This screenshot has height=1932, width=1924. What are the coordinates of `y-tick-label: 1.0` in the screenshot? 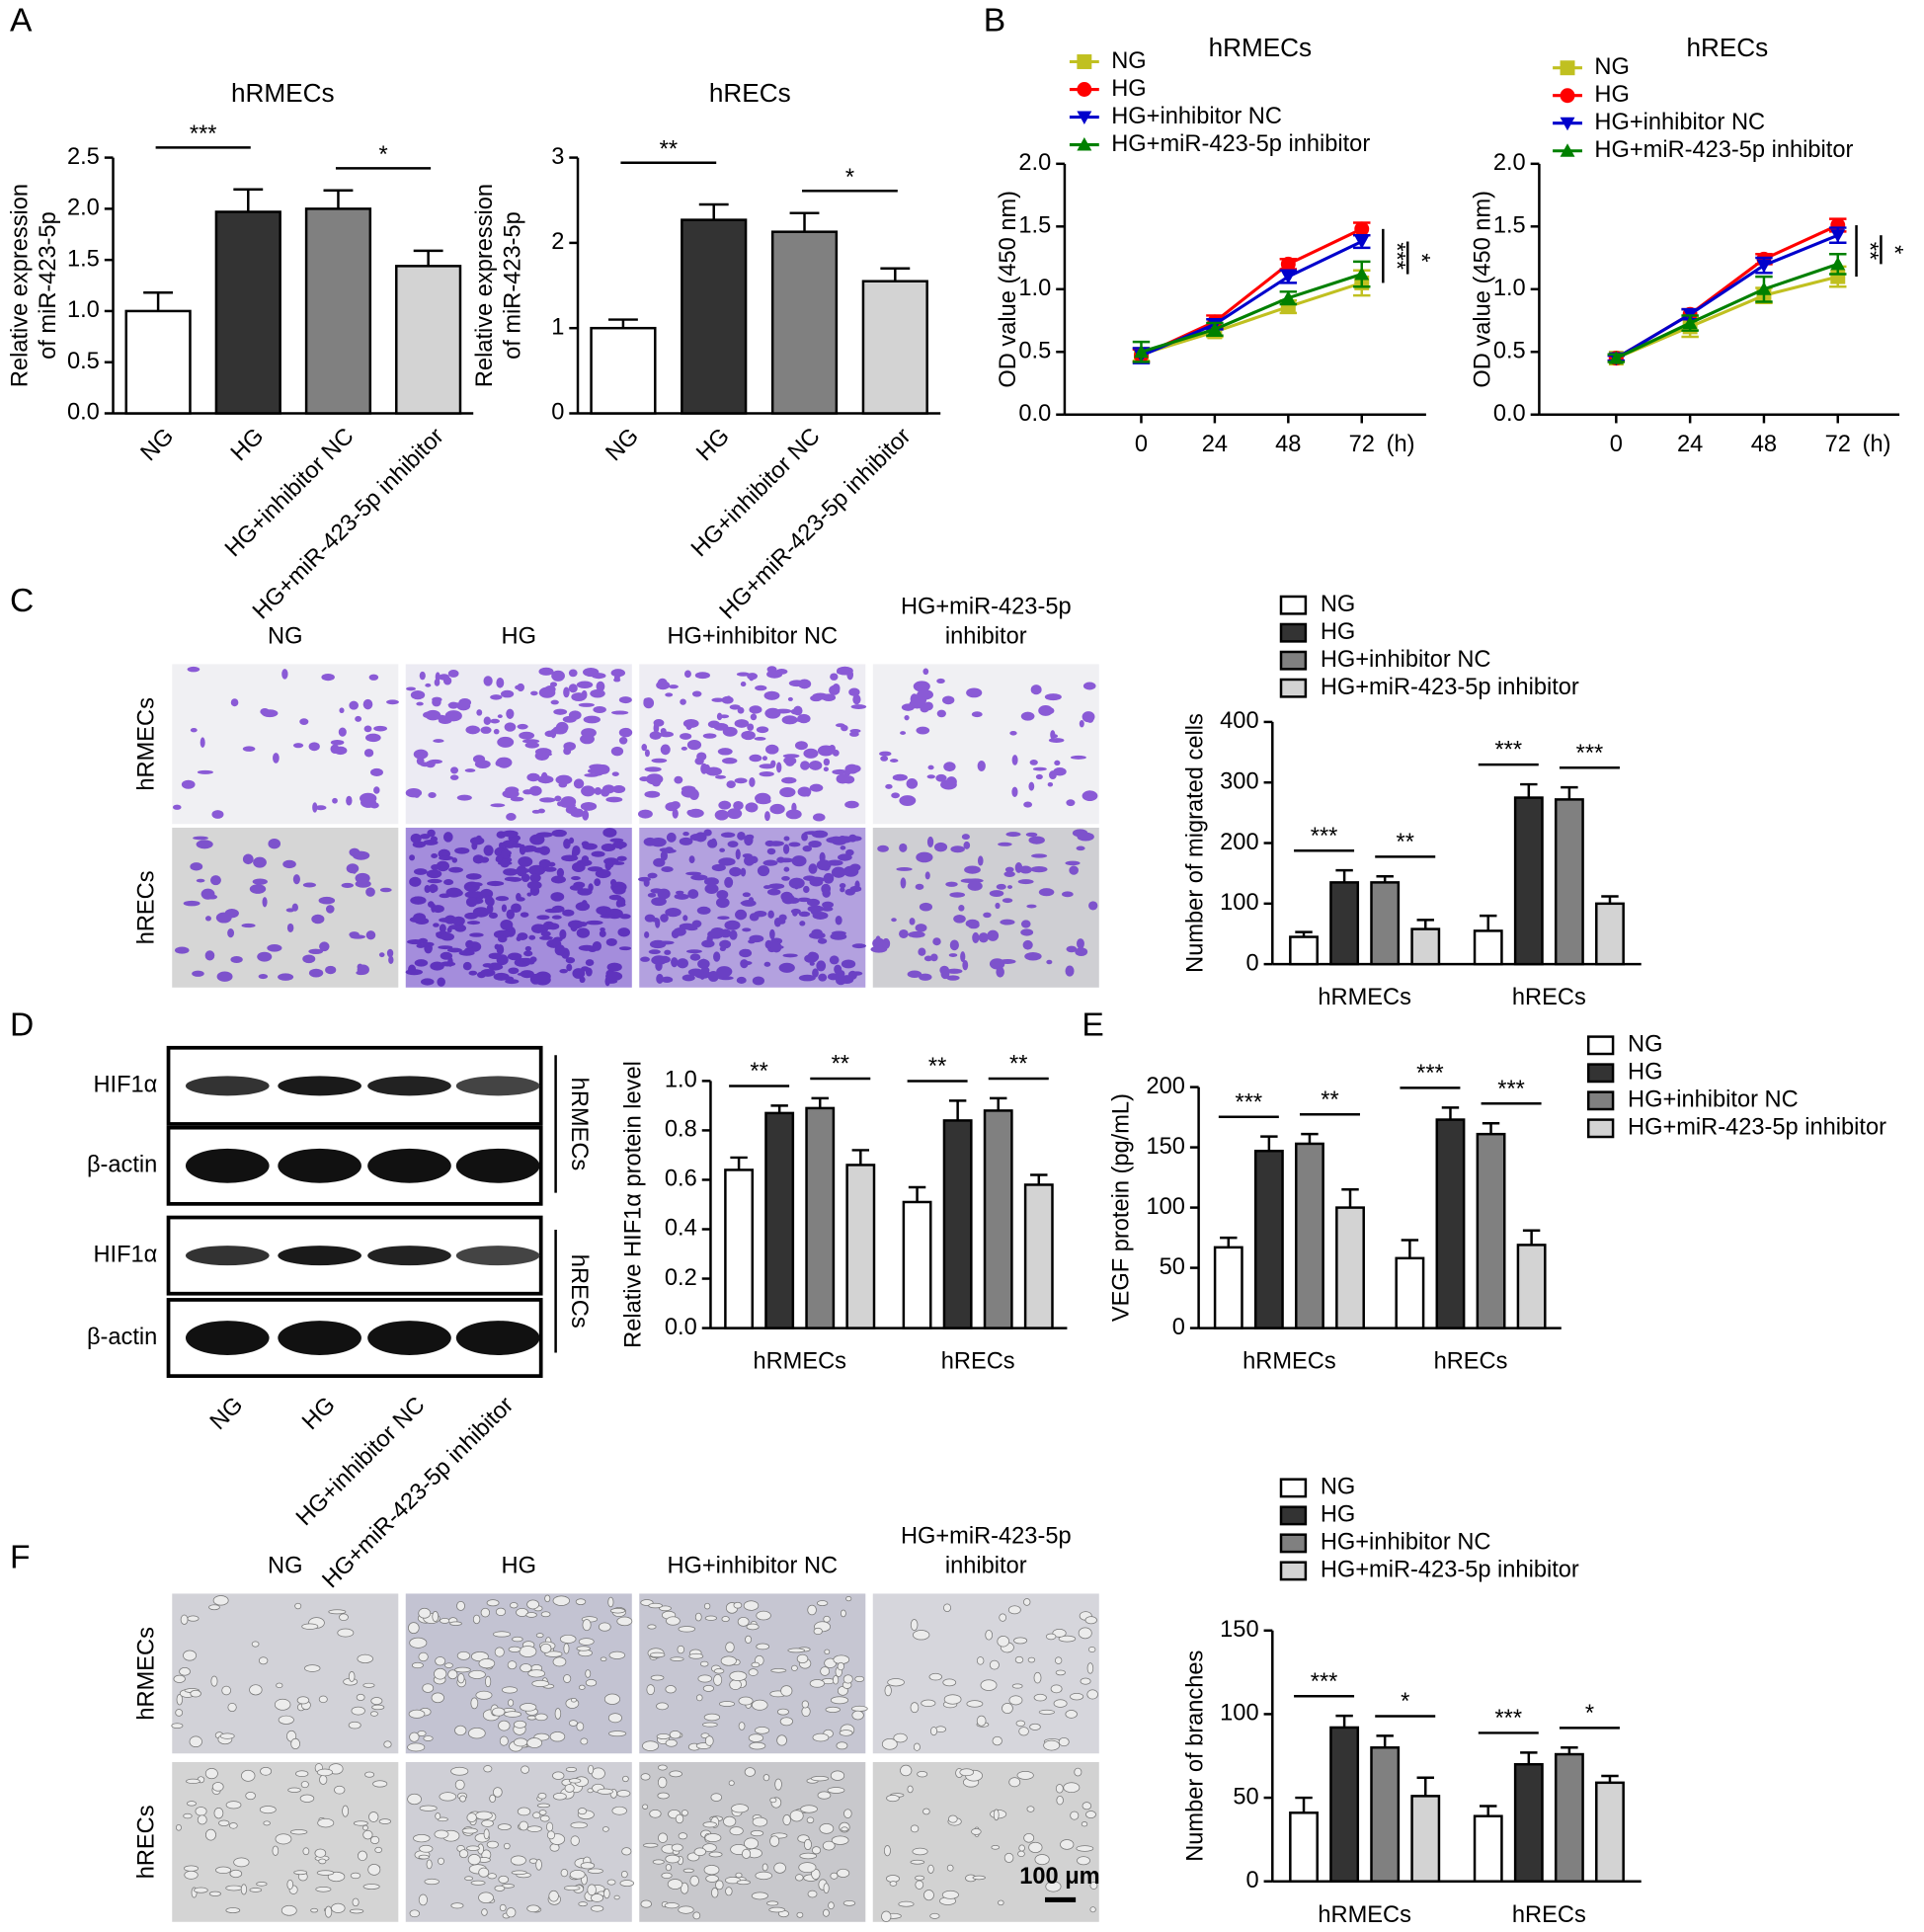 It's located at (1034, 288).